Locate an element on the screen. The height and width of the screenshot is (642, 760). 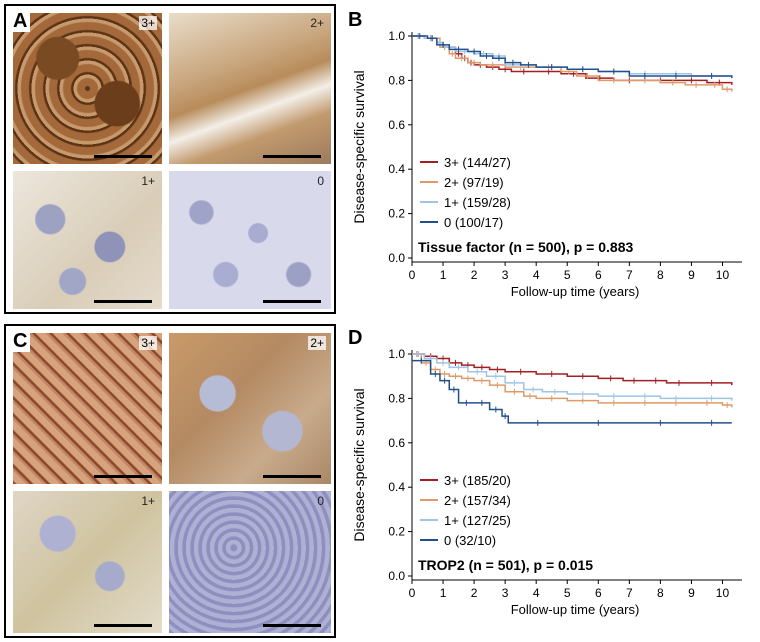
legend-entry: 2+ (157/34) is located at coordinates (477, 500).